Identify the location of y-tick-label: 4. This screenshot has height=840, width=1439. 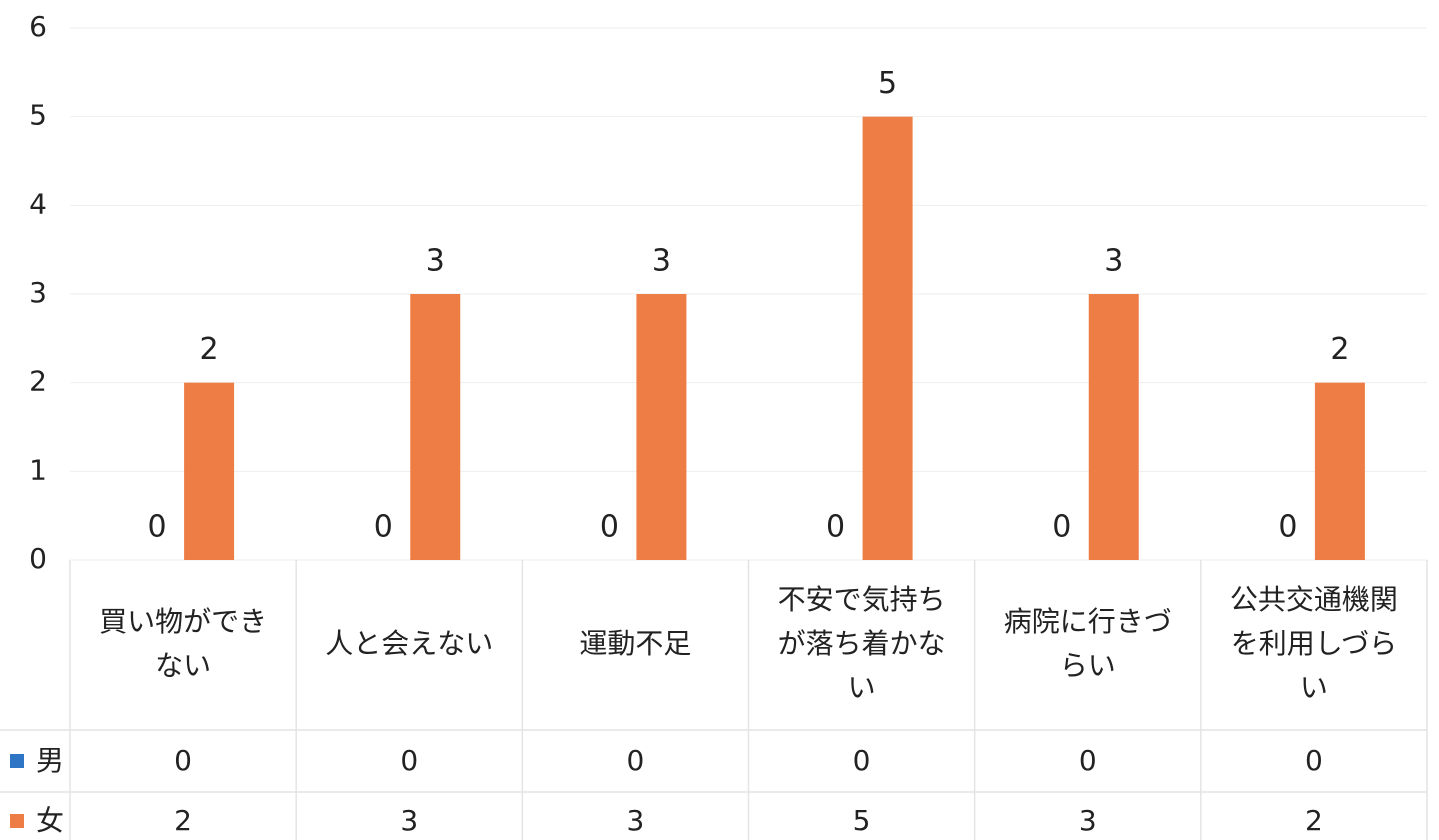
(38, 203).